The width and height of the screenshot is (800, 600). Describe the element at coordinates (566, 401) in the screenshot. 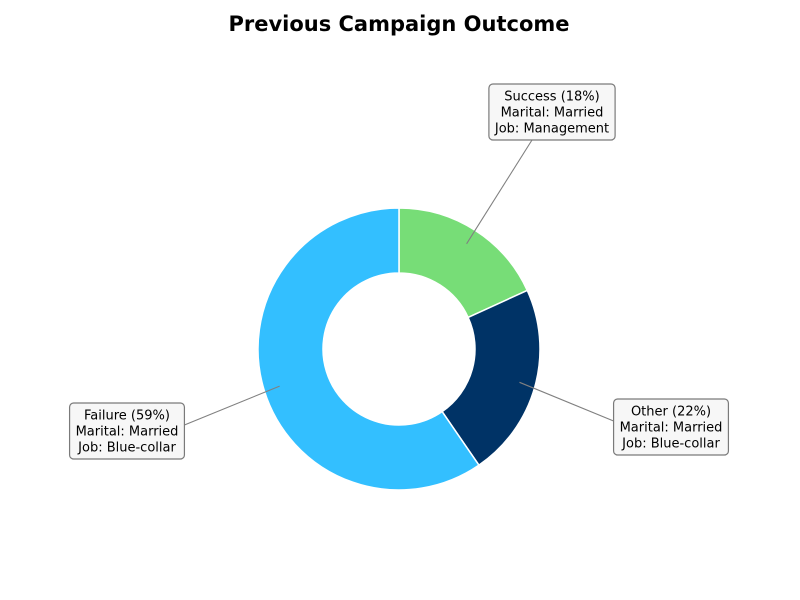

I see `leader-other` at that location.